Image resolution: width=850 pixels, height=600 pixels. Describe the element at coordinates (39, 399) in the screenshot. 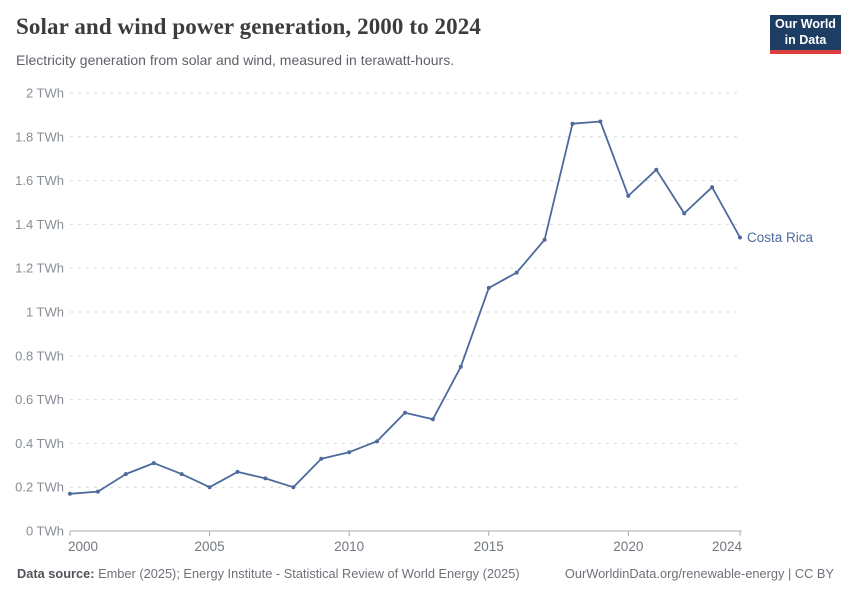

I see `y-tick-label: 0.6 TWh` at that location.